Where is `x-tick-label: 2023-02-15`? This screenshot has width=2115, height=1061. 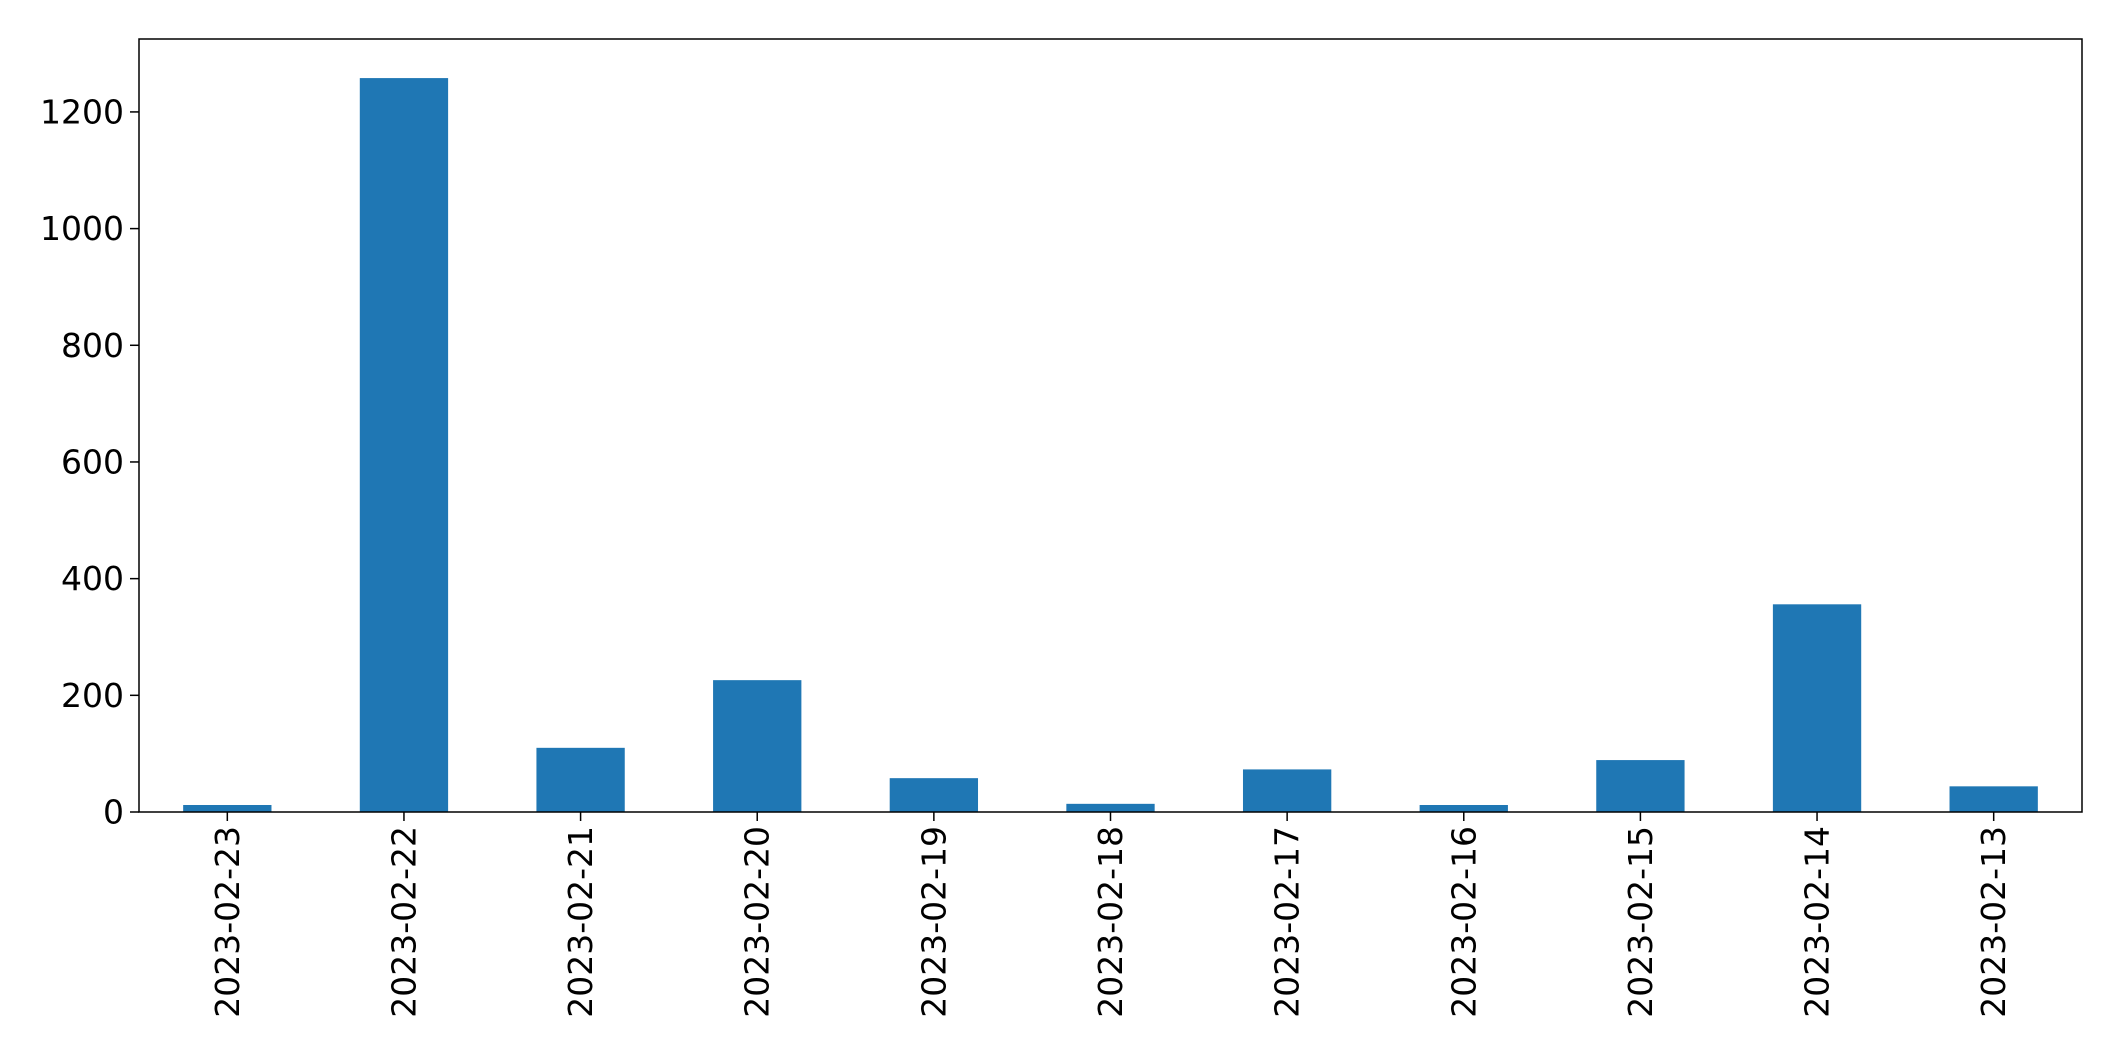
x-tick-label: 2023-02-15 is located at coordinates (1640, 922).